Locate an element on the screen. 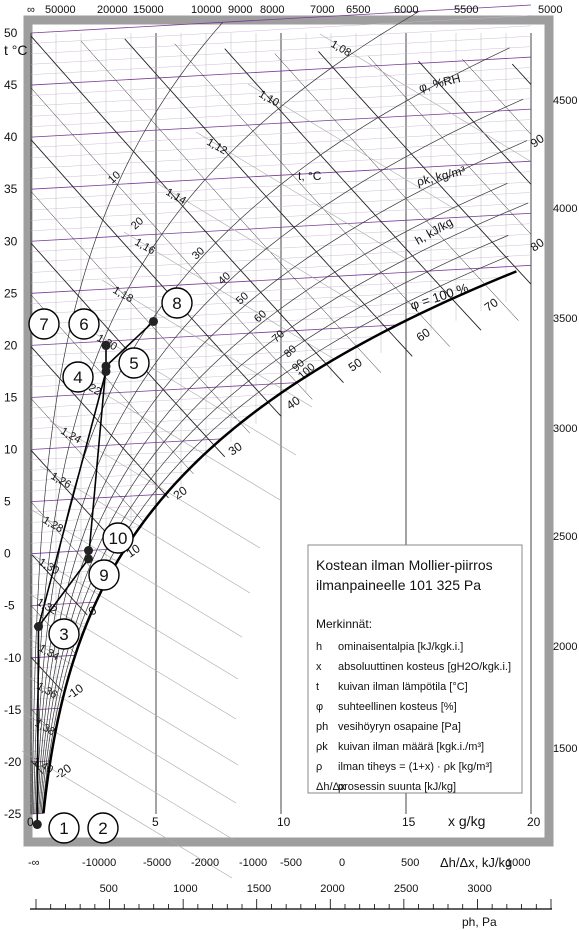  legend-symbol: ρk is located at coordinates (322, 747).